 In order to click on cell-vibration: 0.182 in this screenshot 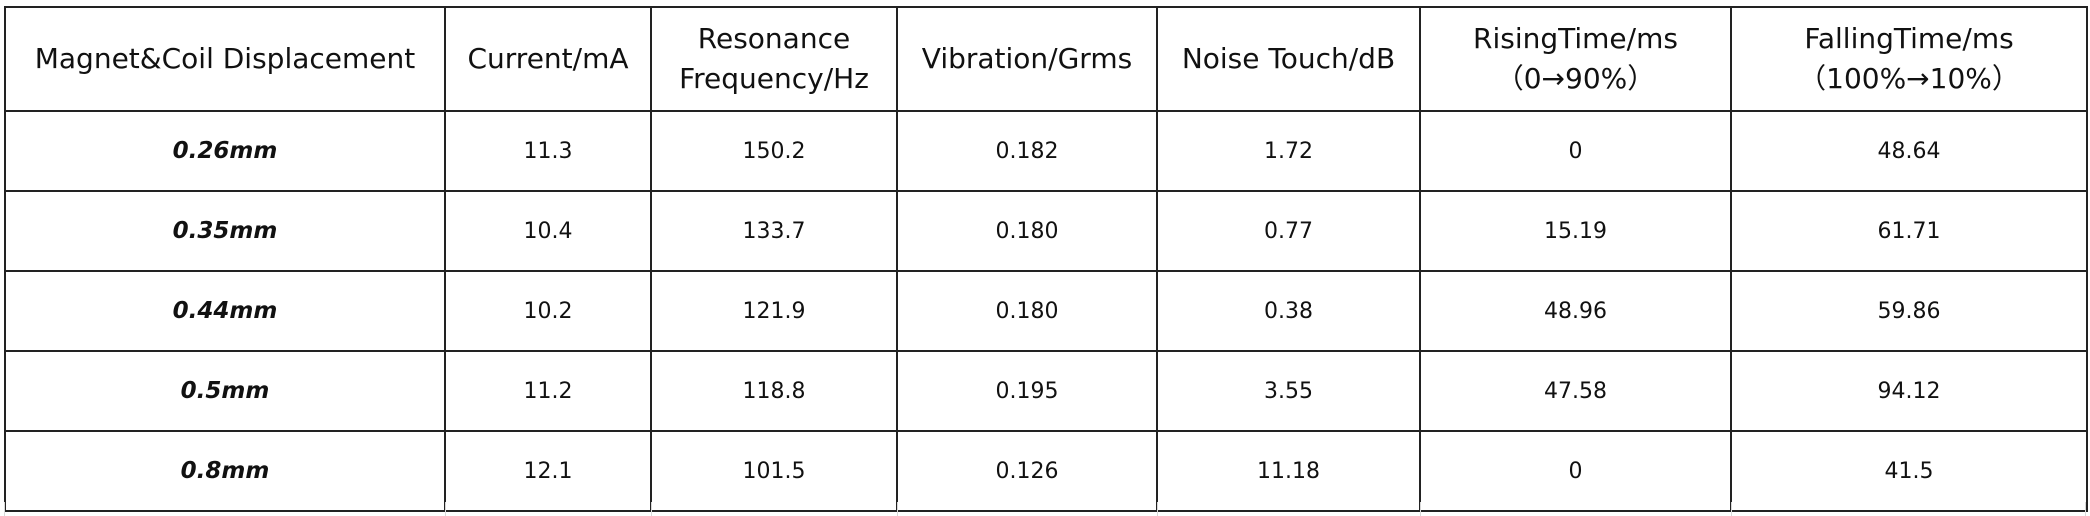, I will do `click(1027, 151)`.